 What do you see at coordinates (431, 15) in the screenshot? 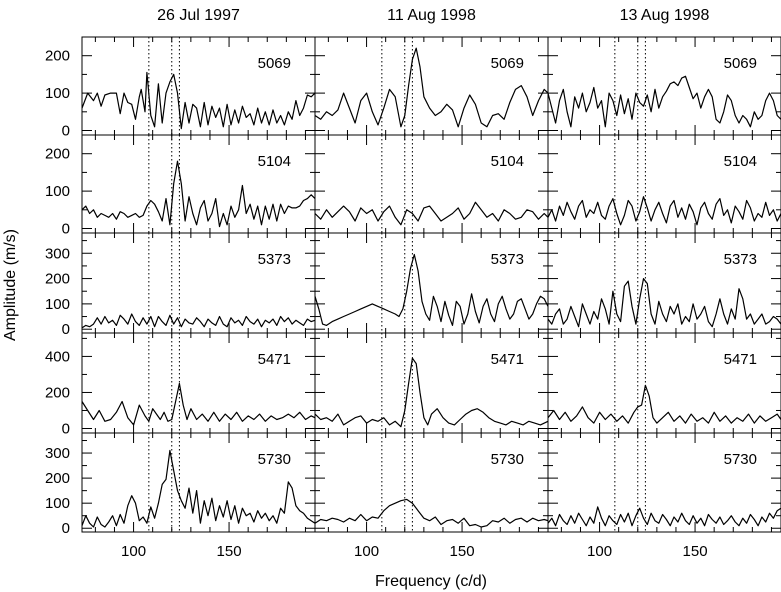
I see `column-title: 11 Aug 1998` at bounding box center [431, 15].